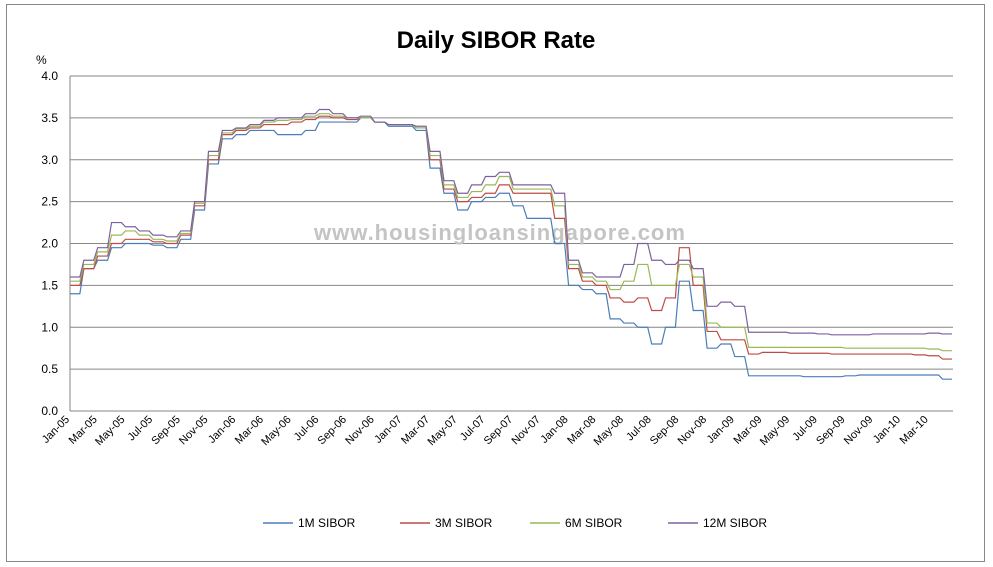 This screenshot has width=993, height=567. I want to click on x-tick-label: Sep-06, so click(333, 431).